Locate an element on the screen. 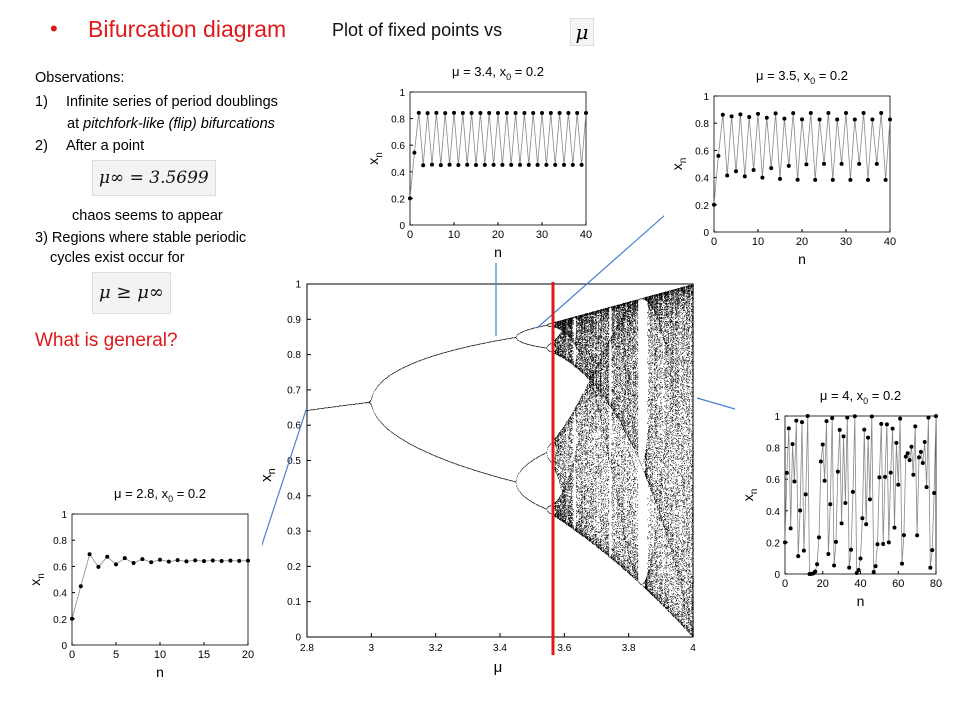  bifurcation-ytick-label: 0 is located at coordinates (298, 638).